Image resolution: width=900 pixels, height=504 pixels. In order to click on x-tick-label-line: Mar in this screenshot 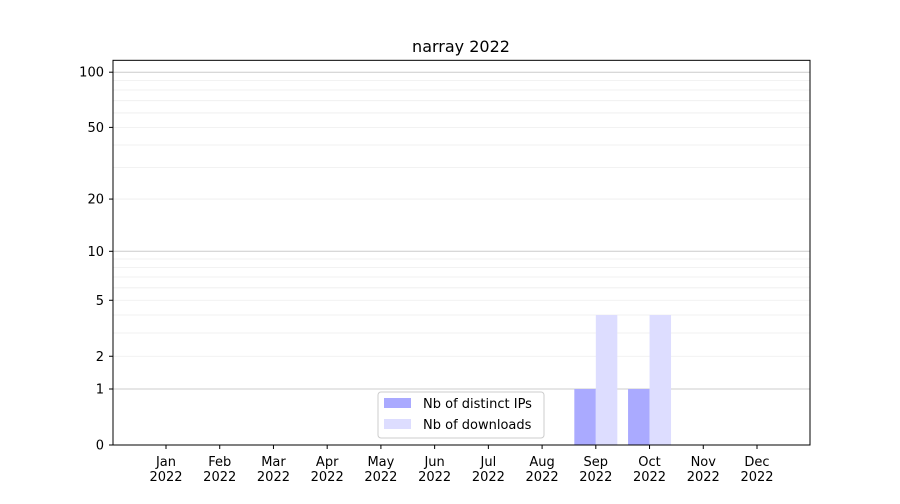, I will do `click(273, 462)`.